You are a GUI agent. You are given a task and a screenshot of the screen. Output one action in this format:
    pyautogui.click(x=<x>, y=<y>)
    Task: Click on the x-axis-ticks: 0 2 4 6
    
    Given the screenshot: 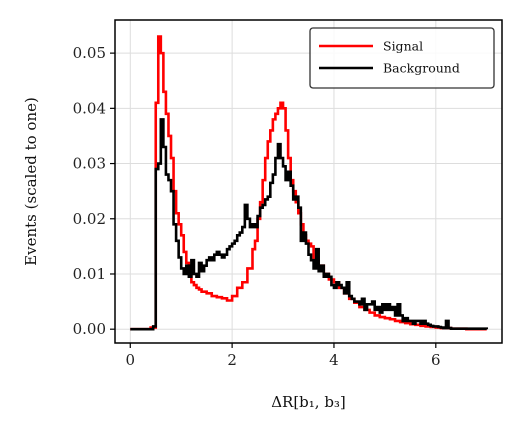 What is the action you would take?
    pyautogui.click(x=283, y=356)
    